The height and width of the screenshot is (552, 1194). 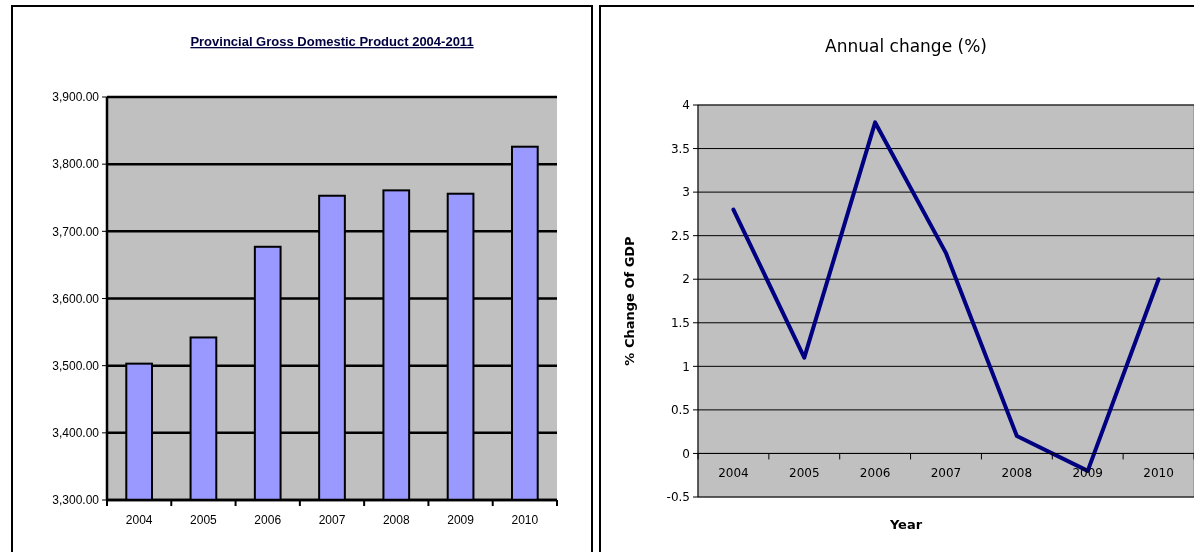 What do you see at coordinates (678, 497) in the screenshot?
I see `y-tick-label: -0.5` at bounding box center [678, 497].